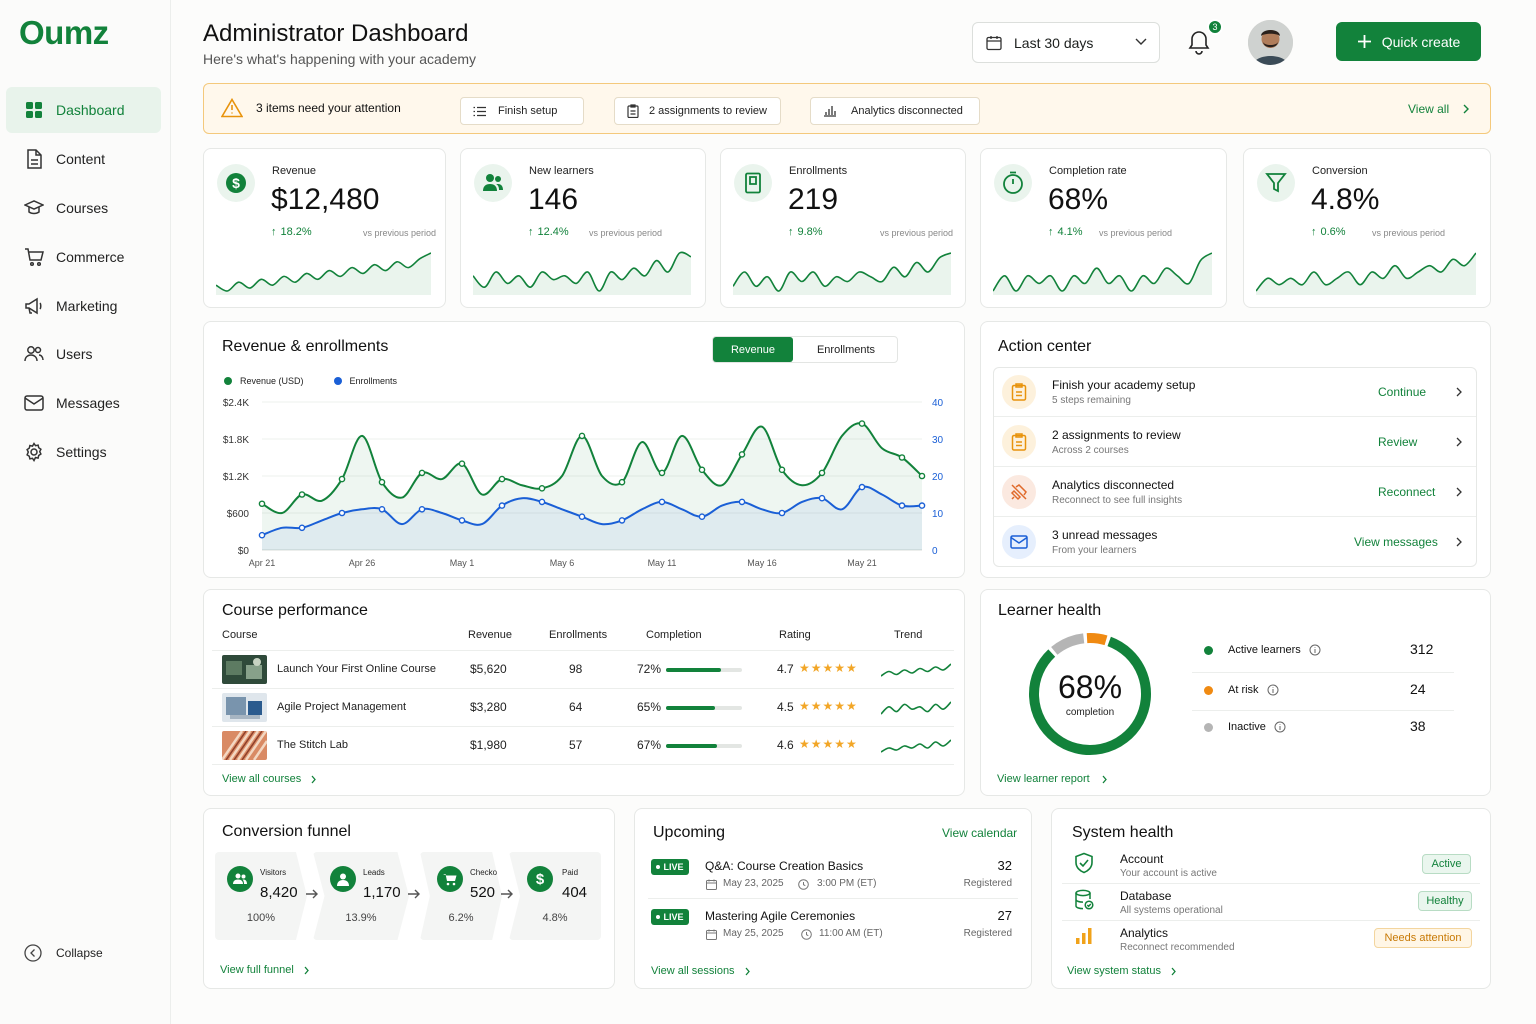 Image resolution: width=1536 pixels, height=1024 pixels. I want to click on col-header-course: Course, so click(240, 635).